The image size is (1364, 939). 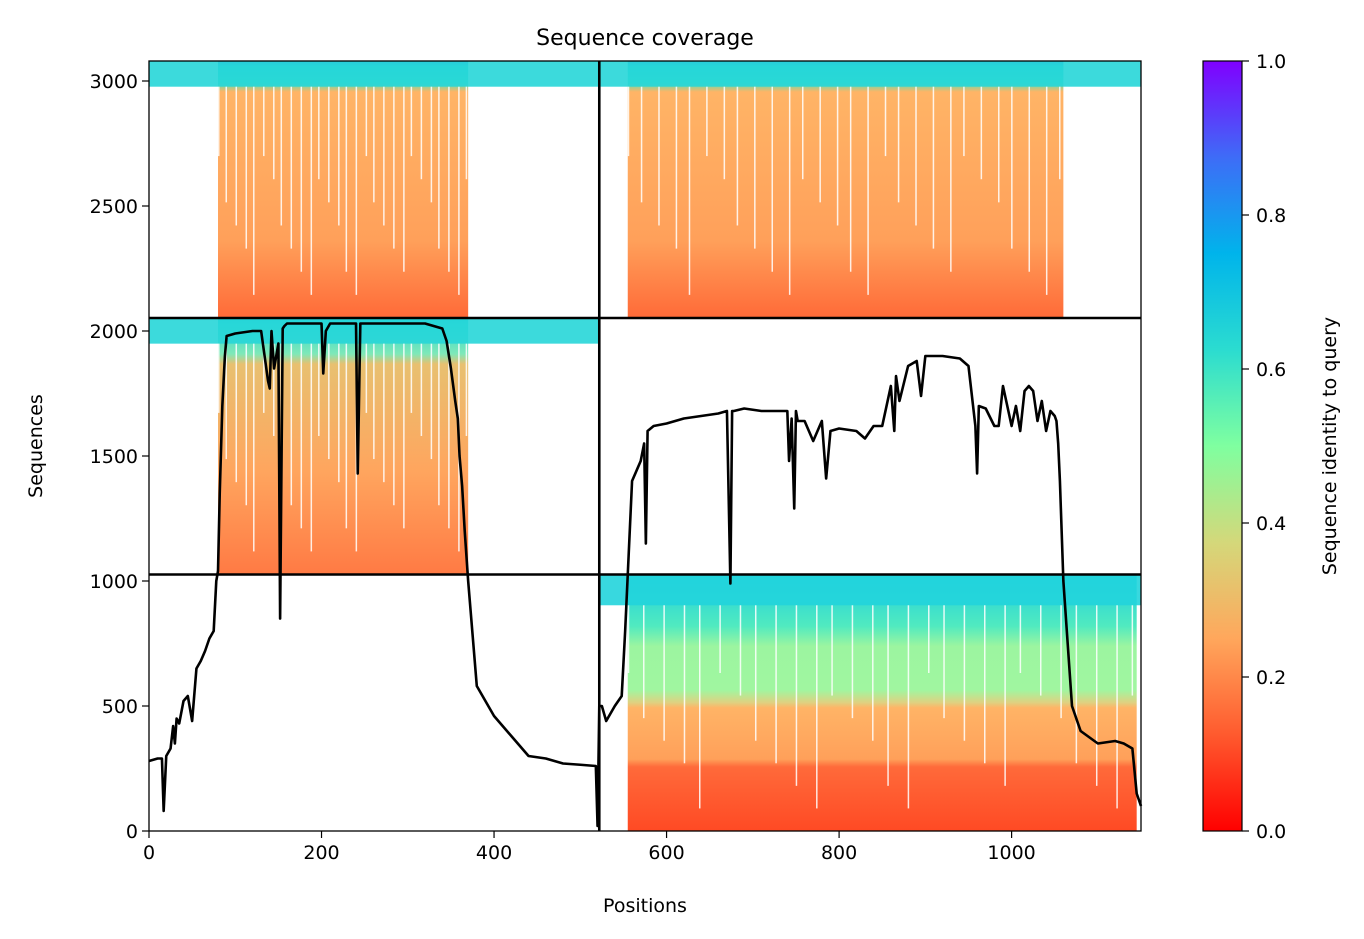 What do you see at coordinates (120, 707) in the screenshot?
I see `y-tick-label: 500` at bounding box center [120, 707].